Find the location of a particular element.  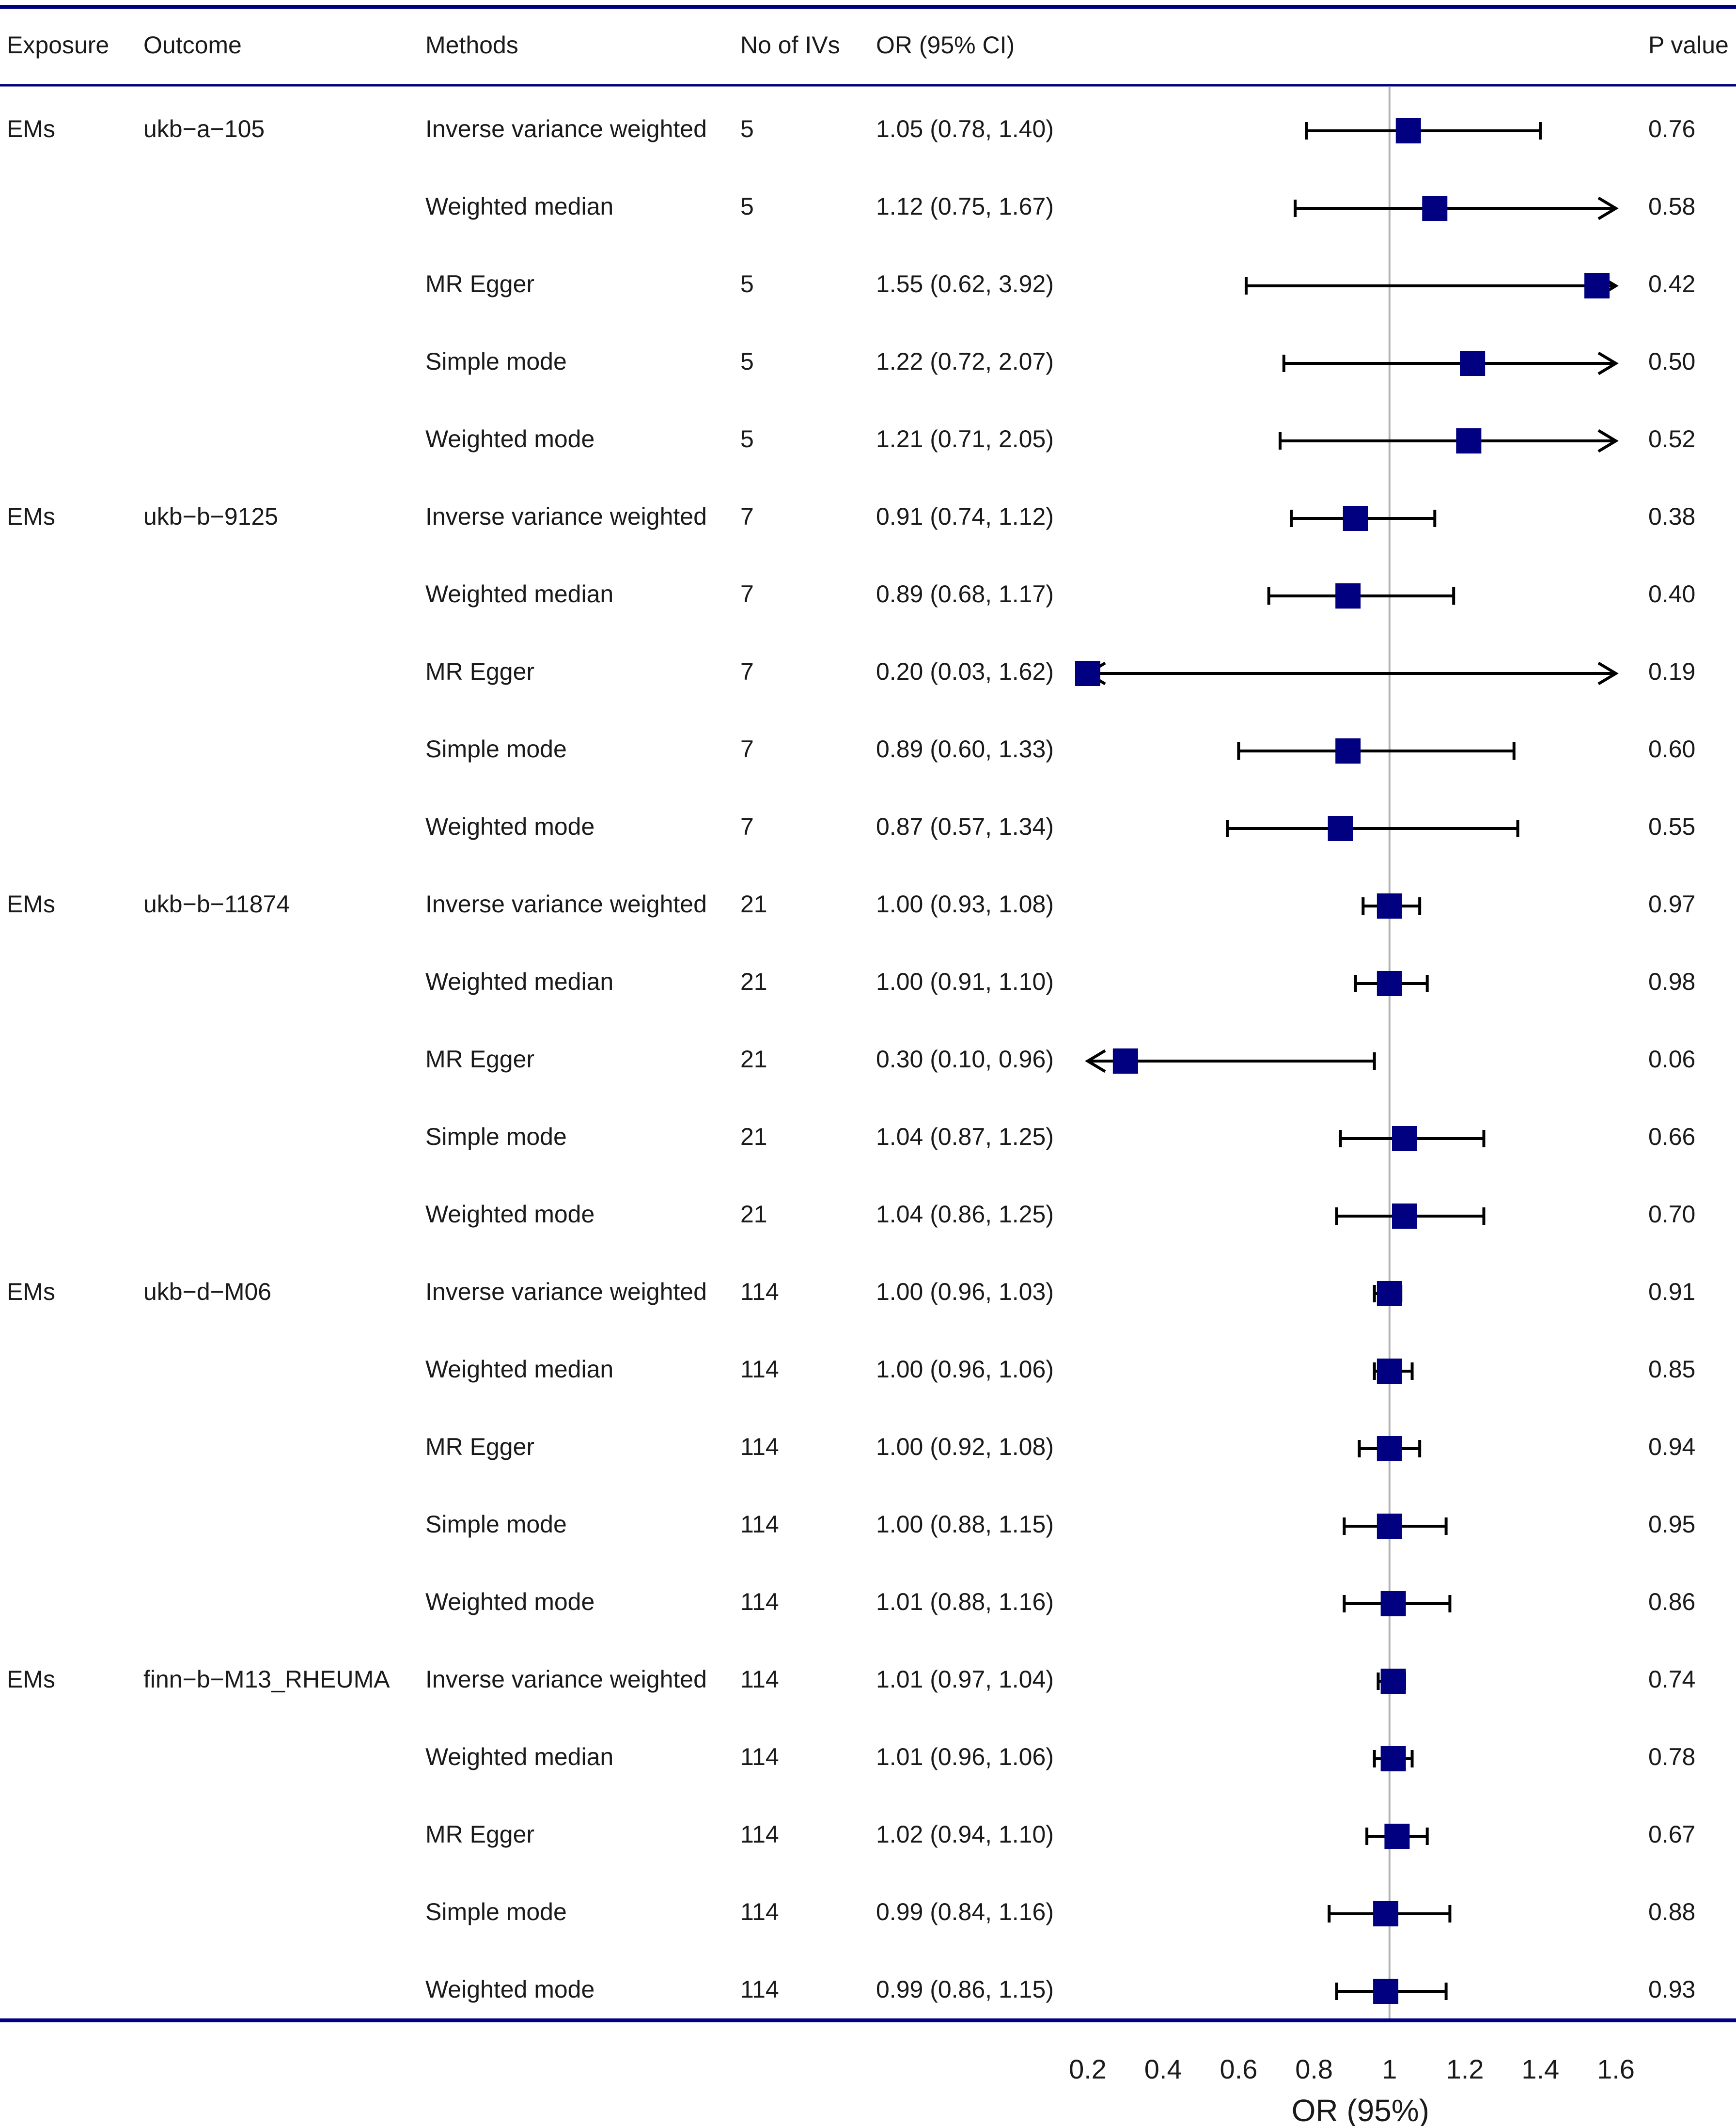

cell-outcome: finn−b−M13_RHEUMA is located at coordinates (266, 1679).